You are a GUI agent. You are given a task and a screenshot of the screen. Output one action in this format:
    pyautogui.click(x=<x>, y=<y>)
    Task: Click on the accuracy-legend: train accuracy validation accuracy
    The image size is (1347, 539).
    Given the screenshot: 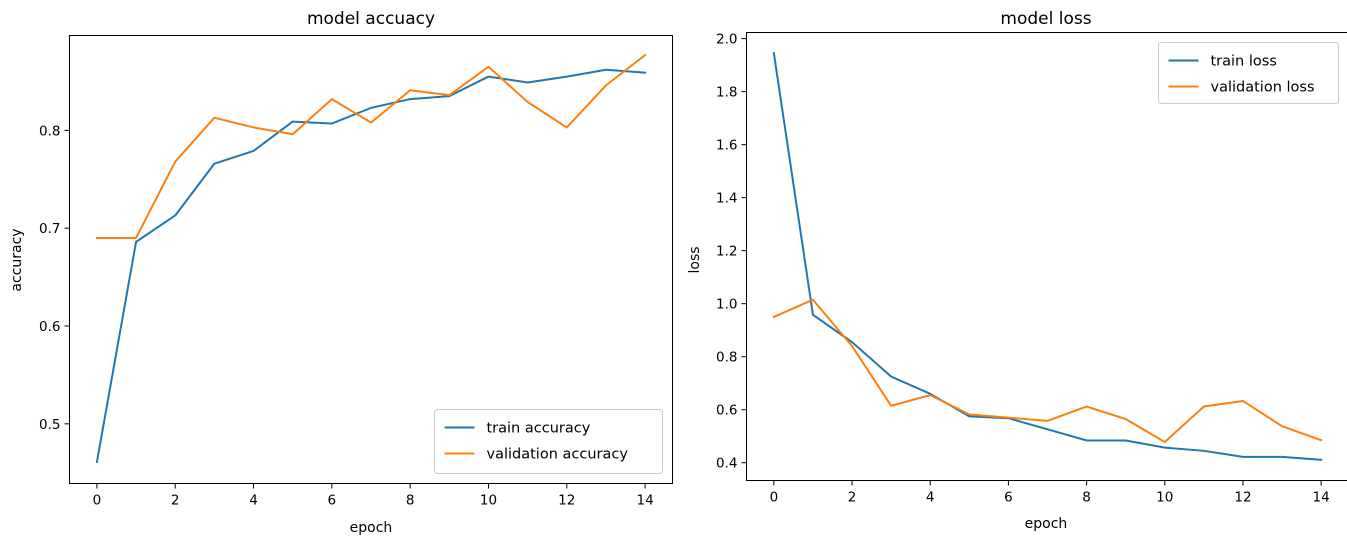 What is the action you would take?
    pyautogui.click(x=548, y=441)
    